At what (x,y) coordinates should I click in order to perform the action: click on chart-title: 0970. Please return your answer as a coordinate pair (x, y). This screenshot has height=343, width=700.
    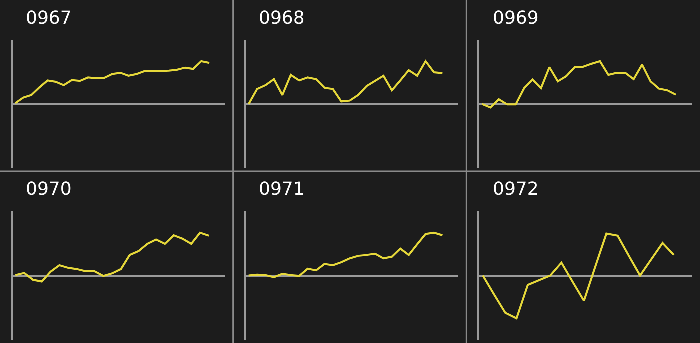
    Looking at the image, I should click on (49, 189).